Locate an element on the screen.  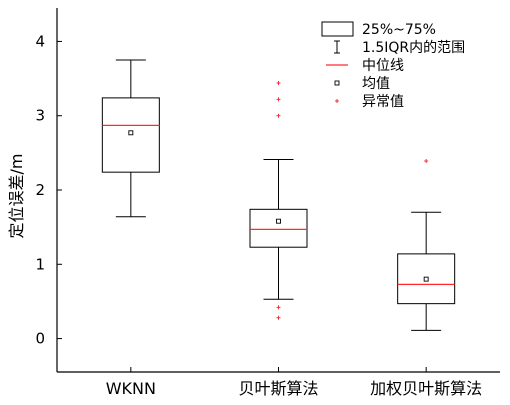
legend-label: 25%~75% is located at coordinates (399, 30).